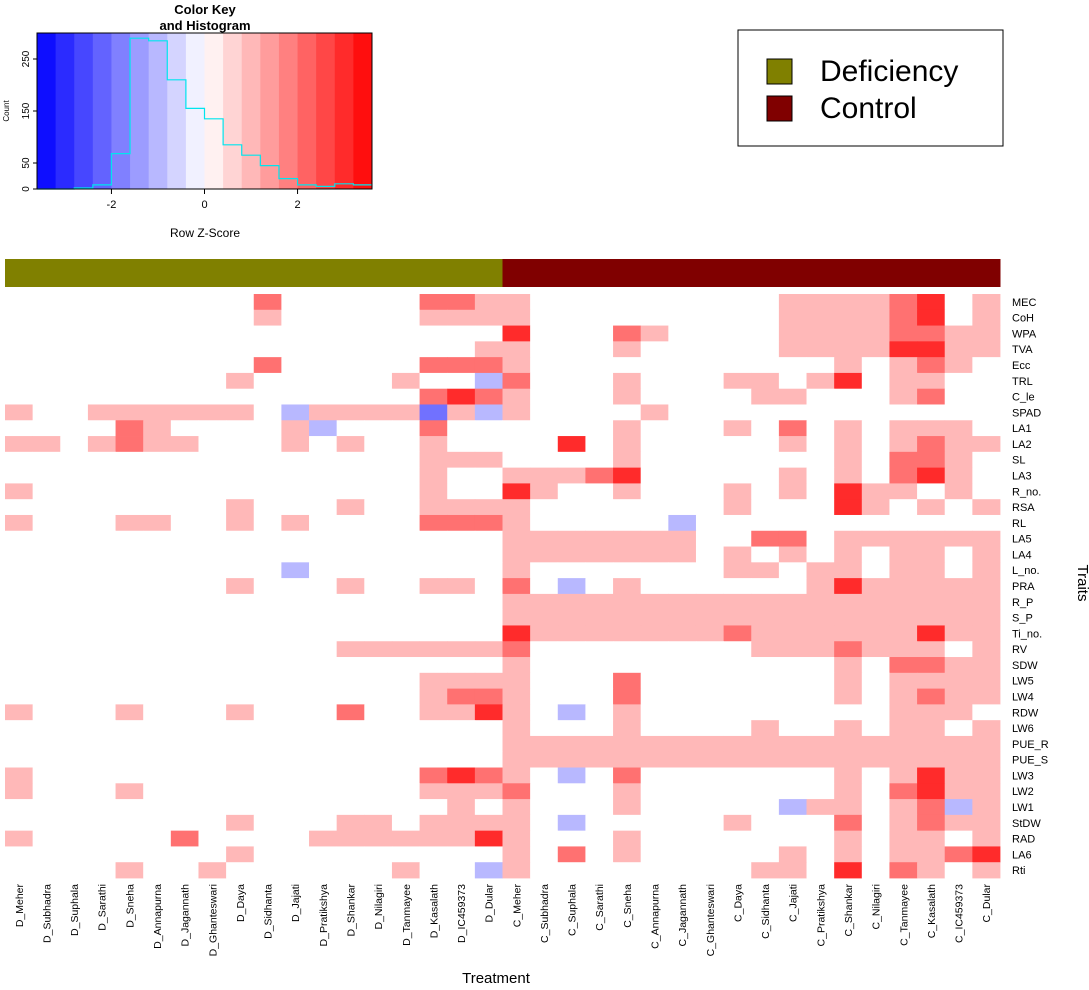 The image size is (1089, 990). I want to click on column-label: D_Ghanteswari, so click(213, 920).